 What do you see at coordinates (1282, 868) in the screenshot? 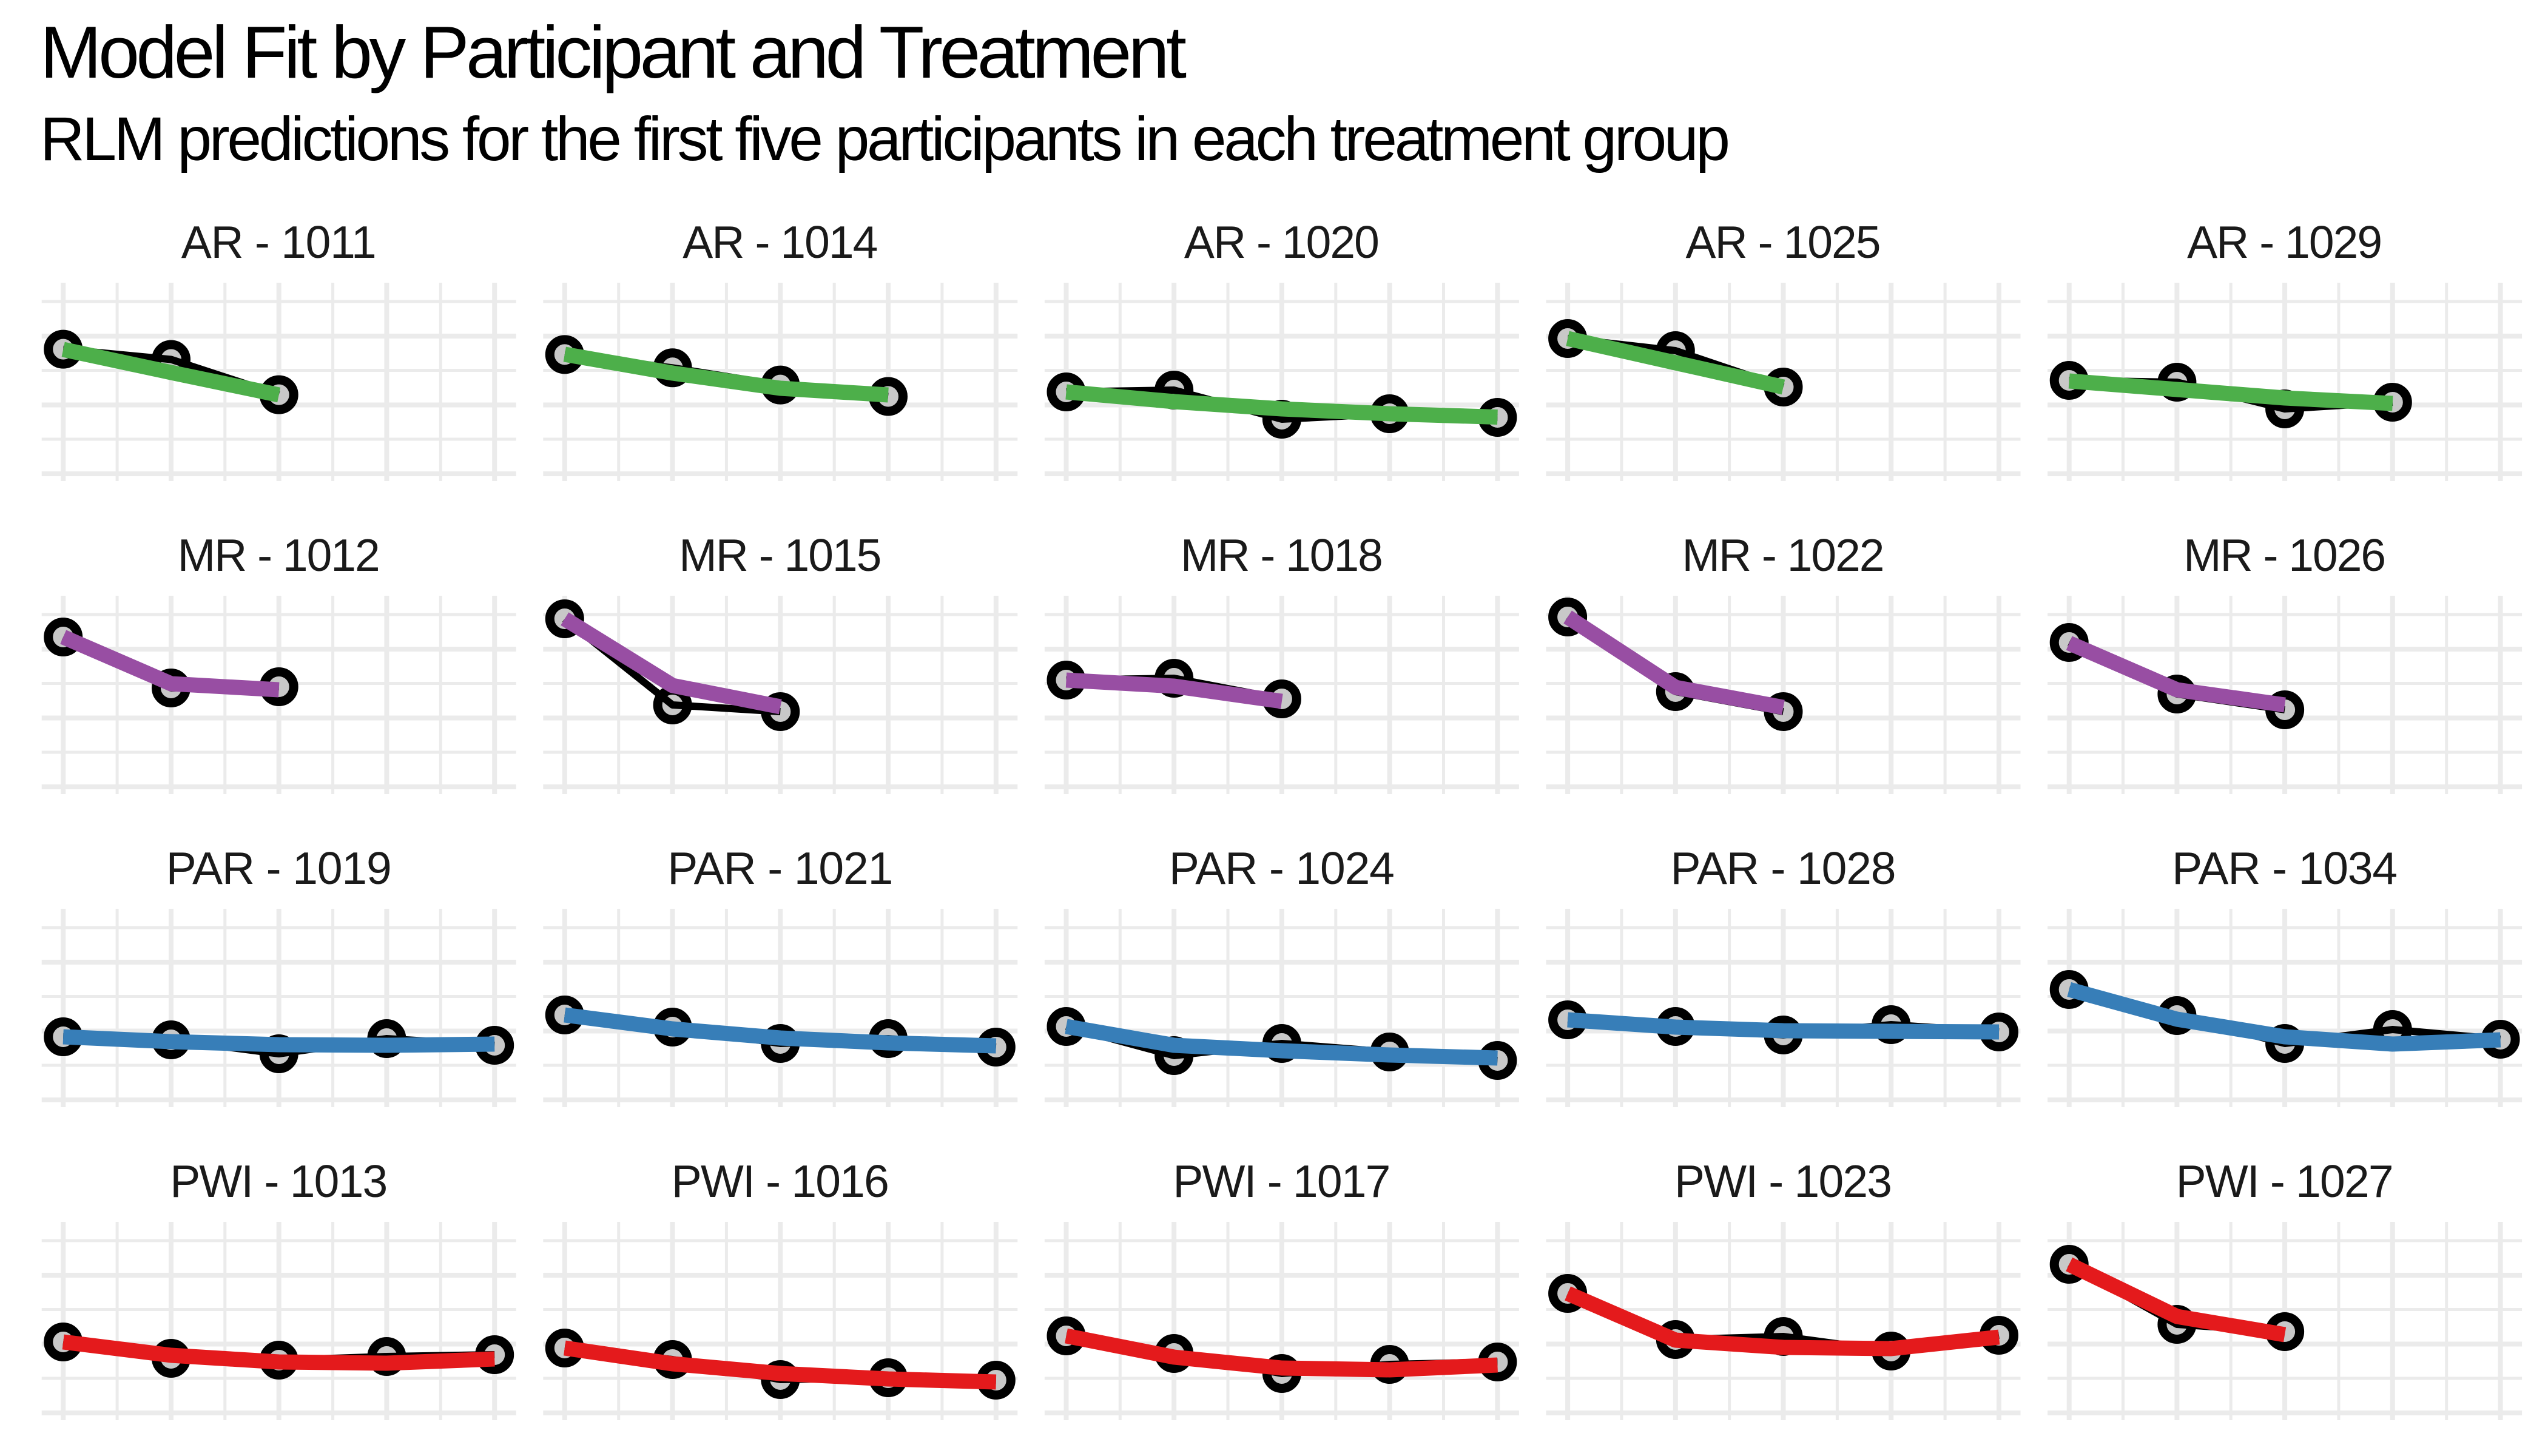
I see `svg-text: PAR - 1024` at bounding box center [1282, 868].